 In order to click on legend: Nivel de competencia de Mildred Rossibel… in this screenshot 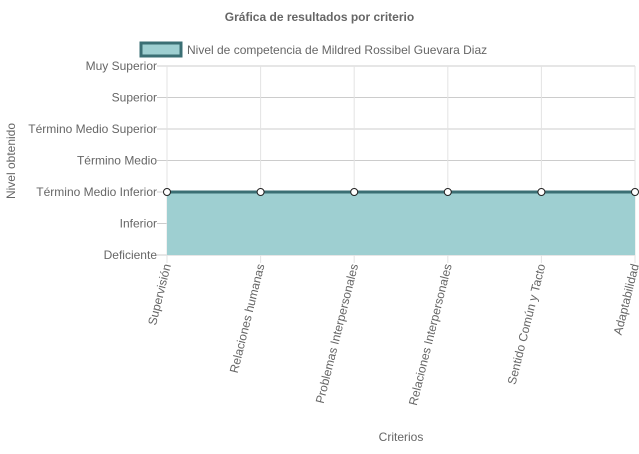, I will do `click(313, 49)`.